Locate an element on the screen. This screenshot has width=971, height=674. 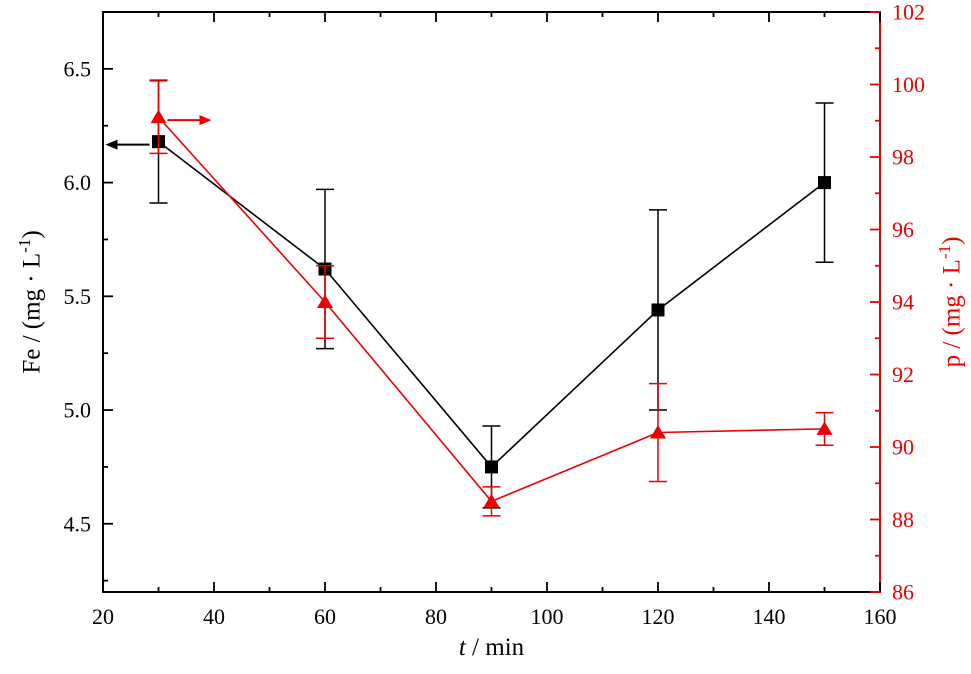
left-tick-label: 5.5 is located at coordinates (78, 296).